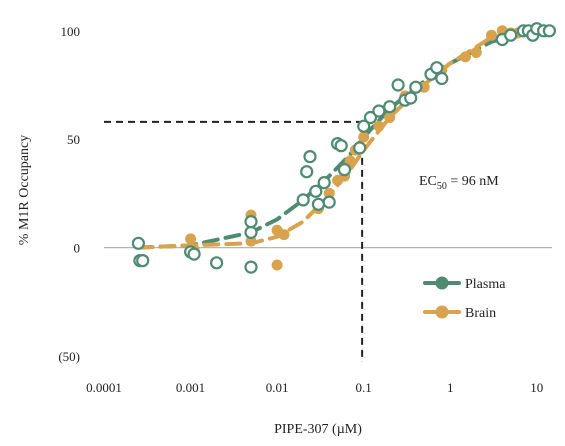 This screenshot has width=565, height=446. Describe the element at coordinates (428, 181) in the screenshot. I see `ec50-prefix: EC` at that location.